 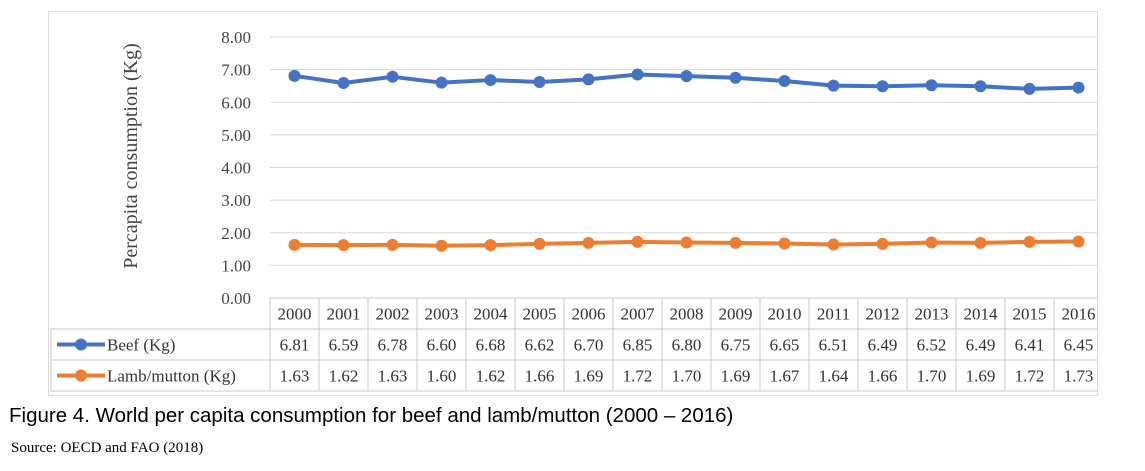 I want to click on category-label: 2012, so click(x=883, y=314).